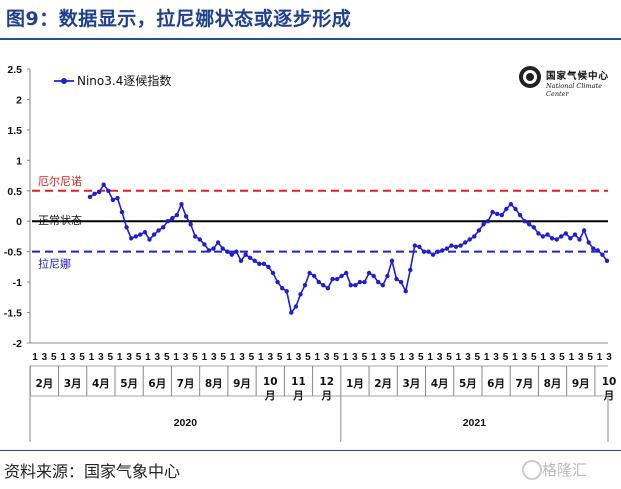 The image size is (621, 489). I want to click on y-tick-label: -1.5, so click(13, 314).